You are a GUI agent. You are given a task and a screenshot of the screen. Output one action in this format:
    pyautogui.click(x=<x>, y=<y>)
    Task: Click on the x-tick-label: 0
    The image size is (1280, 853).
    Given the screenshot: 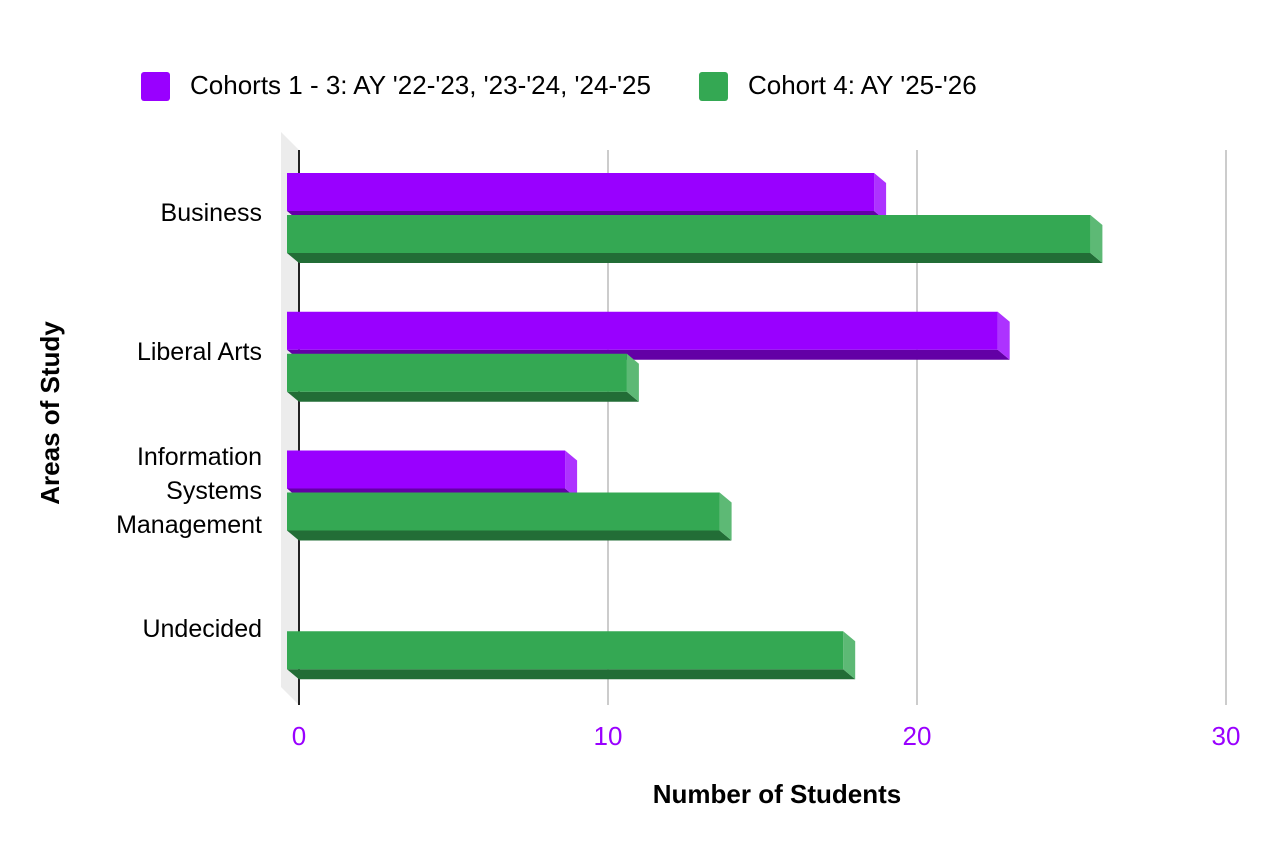 What is the action you would take?
    pyautogui.click(x=299, y=736)
    